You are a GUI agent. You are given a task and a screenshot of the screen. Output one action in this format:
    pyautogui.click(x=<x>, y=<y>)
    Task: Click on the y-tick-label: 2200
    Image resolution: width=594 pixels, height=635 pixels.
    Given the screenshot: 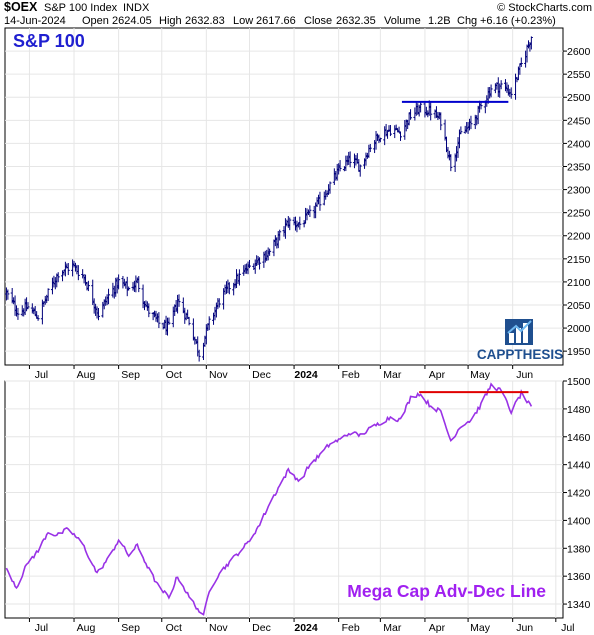 What is the action you would take?
    pyautogui.click(x=579, y=237)
    